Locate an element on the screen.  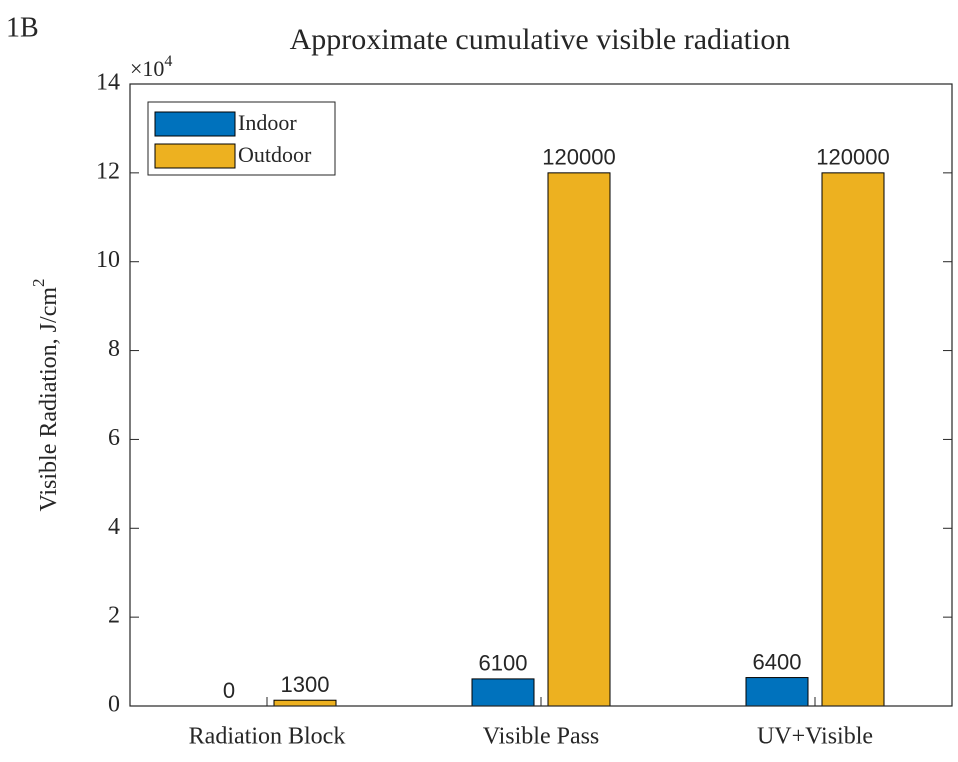
y-axis-label-text: Visible Radiation, J/cm is located at coordinates (49, 399).